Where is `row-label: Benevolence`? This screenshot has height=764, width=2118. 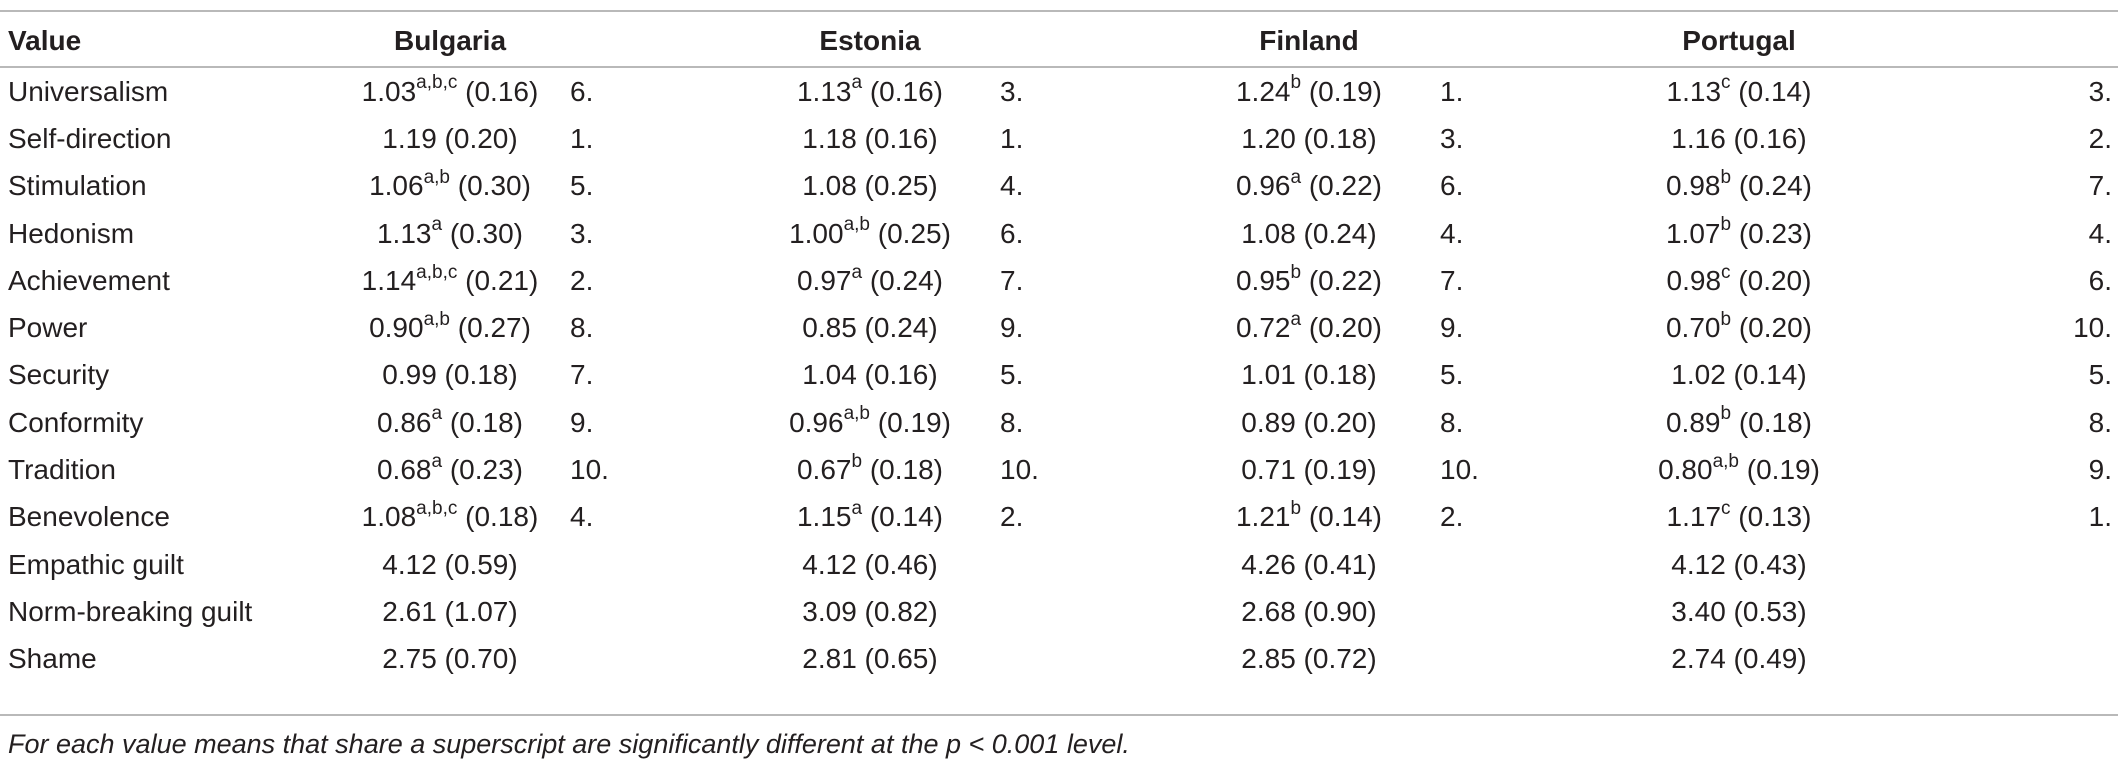 row-label: Benevolence is located at coordinates (89, 517).